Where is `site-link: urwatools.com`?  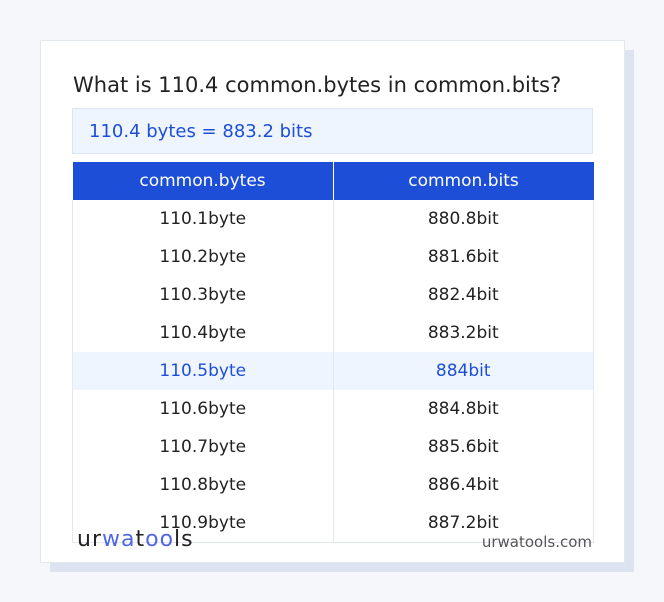
site-link: urwatools.com is located at coordinates (536, 542).